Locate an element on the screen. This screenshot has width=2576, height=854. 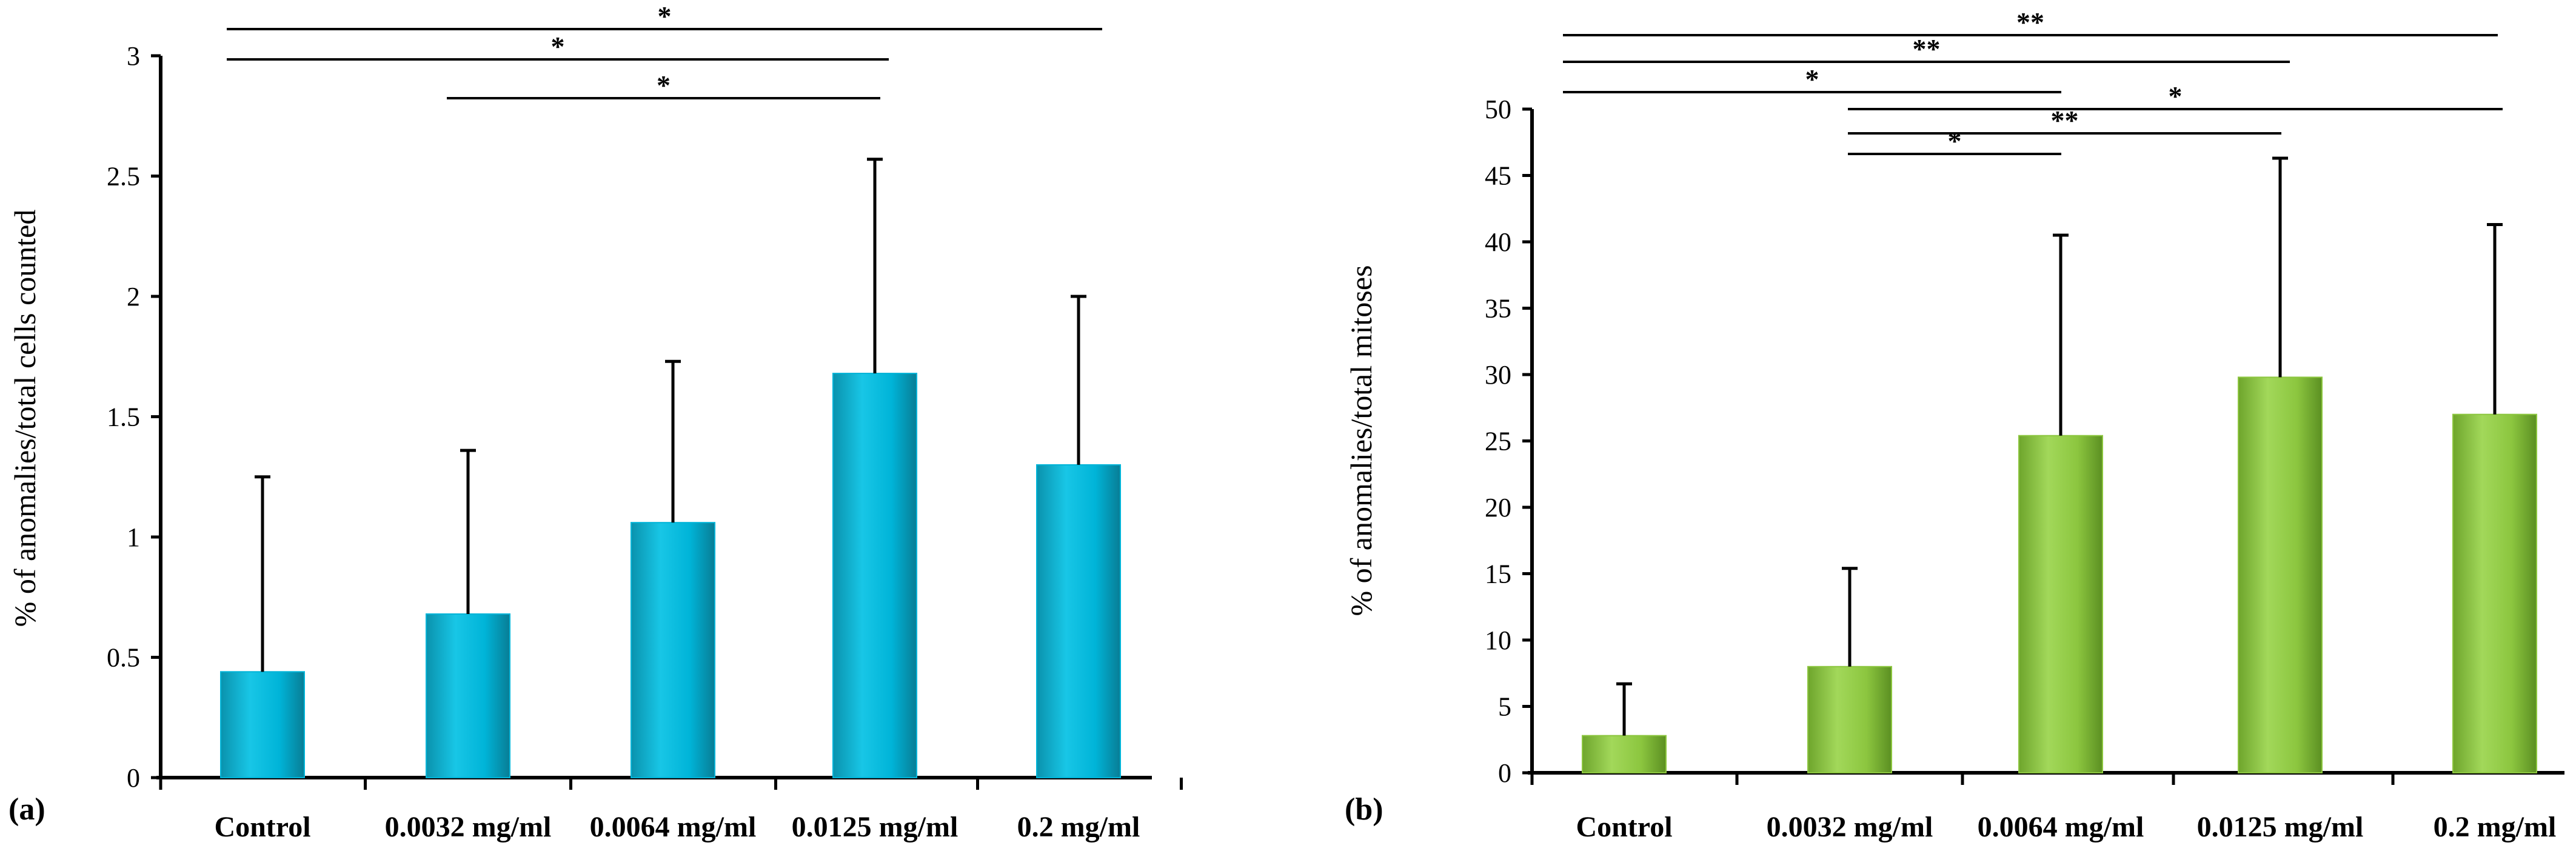
y-tick-label: 25 is located at coordinates (1498, 441).